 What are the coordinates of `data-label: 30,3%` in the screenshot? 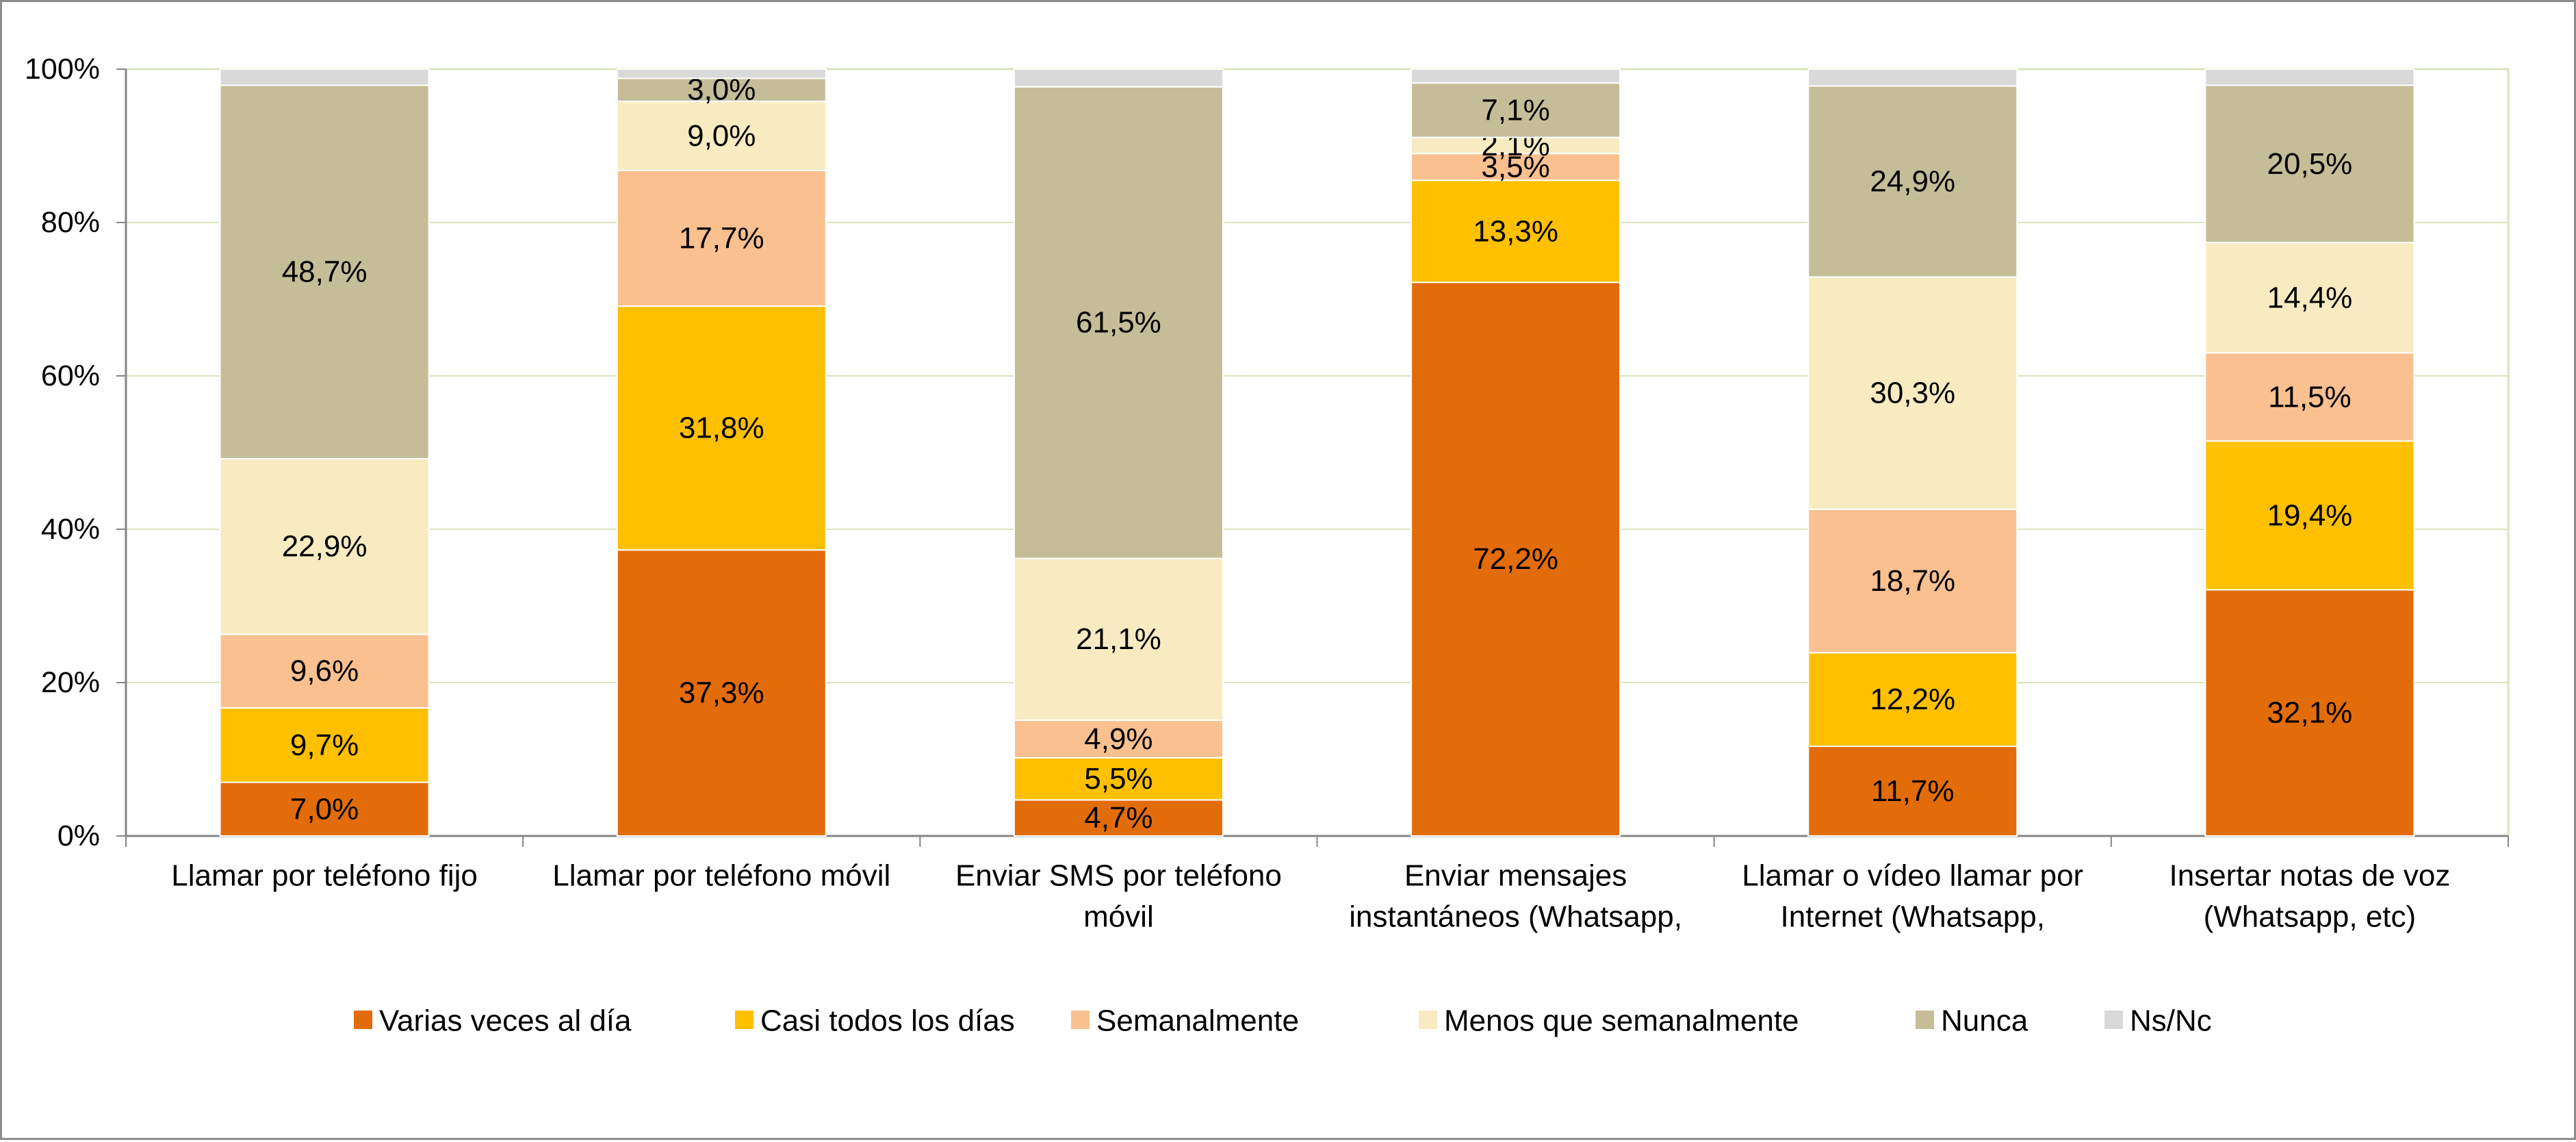 It's located at (1913, 393).